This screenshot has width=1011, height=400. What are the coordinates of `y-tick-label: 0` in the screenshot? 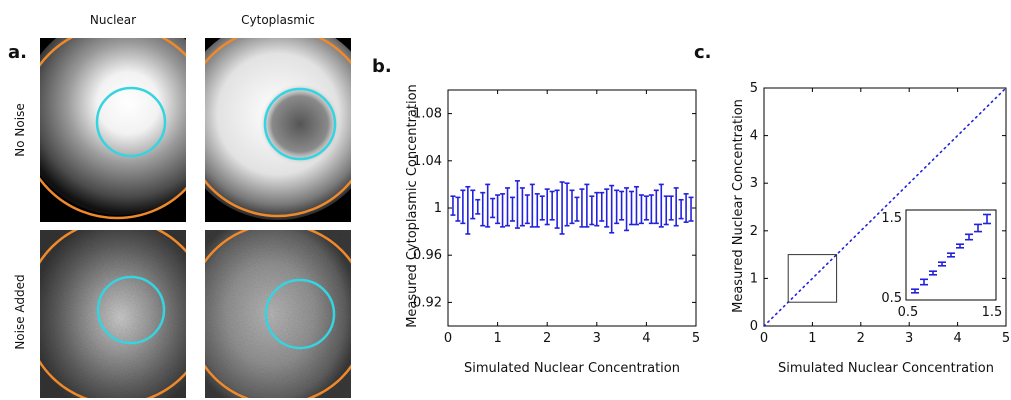 It's located at (754, 326).